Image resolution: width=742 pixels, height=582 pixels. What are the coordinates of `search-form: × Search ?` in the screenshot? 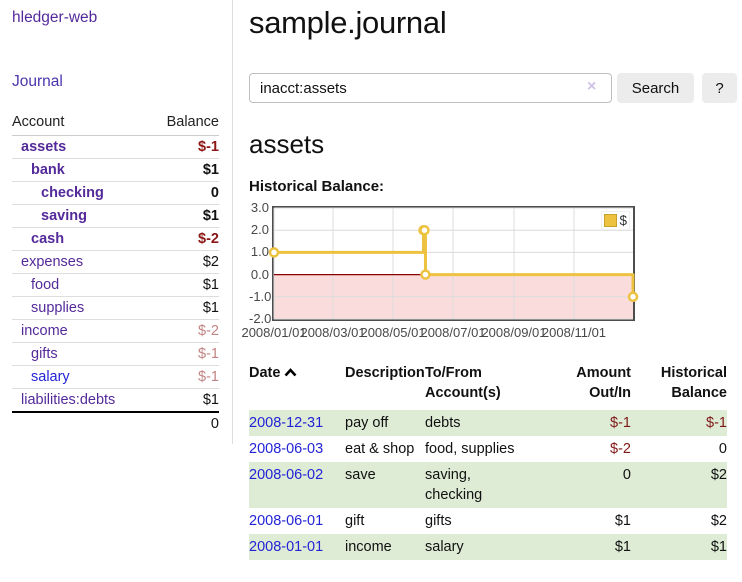 It's located at (493, 88).